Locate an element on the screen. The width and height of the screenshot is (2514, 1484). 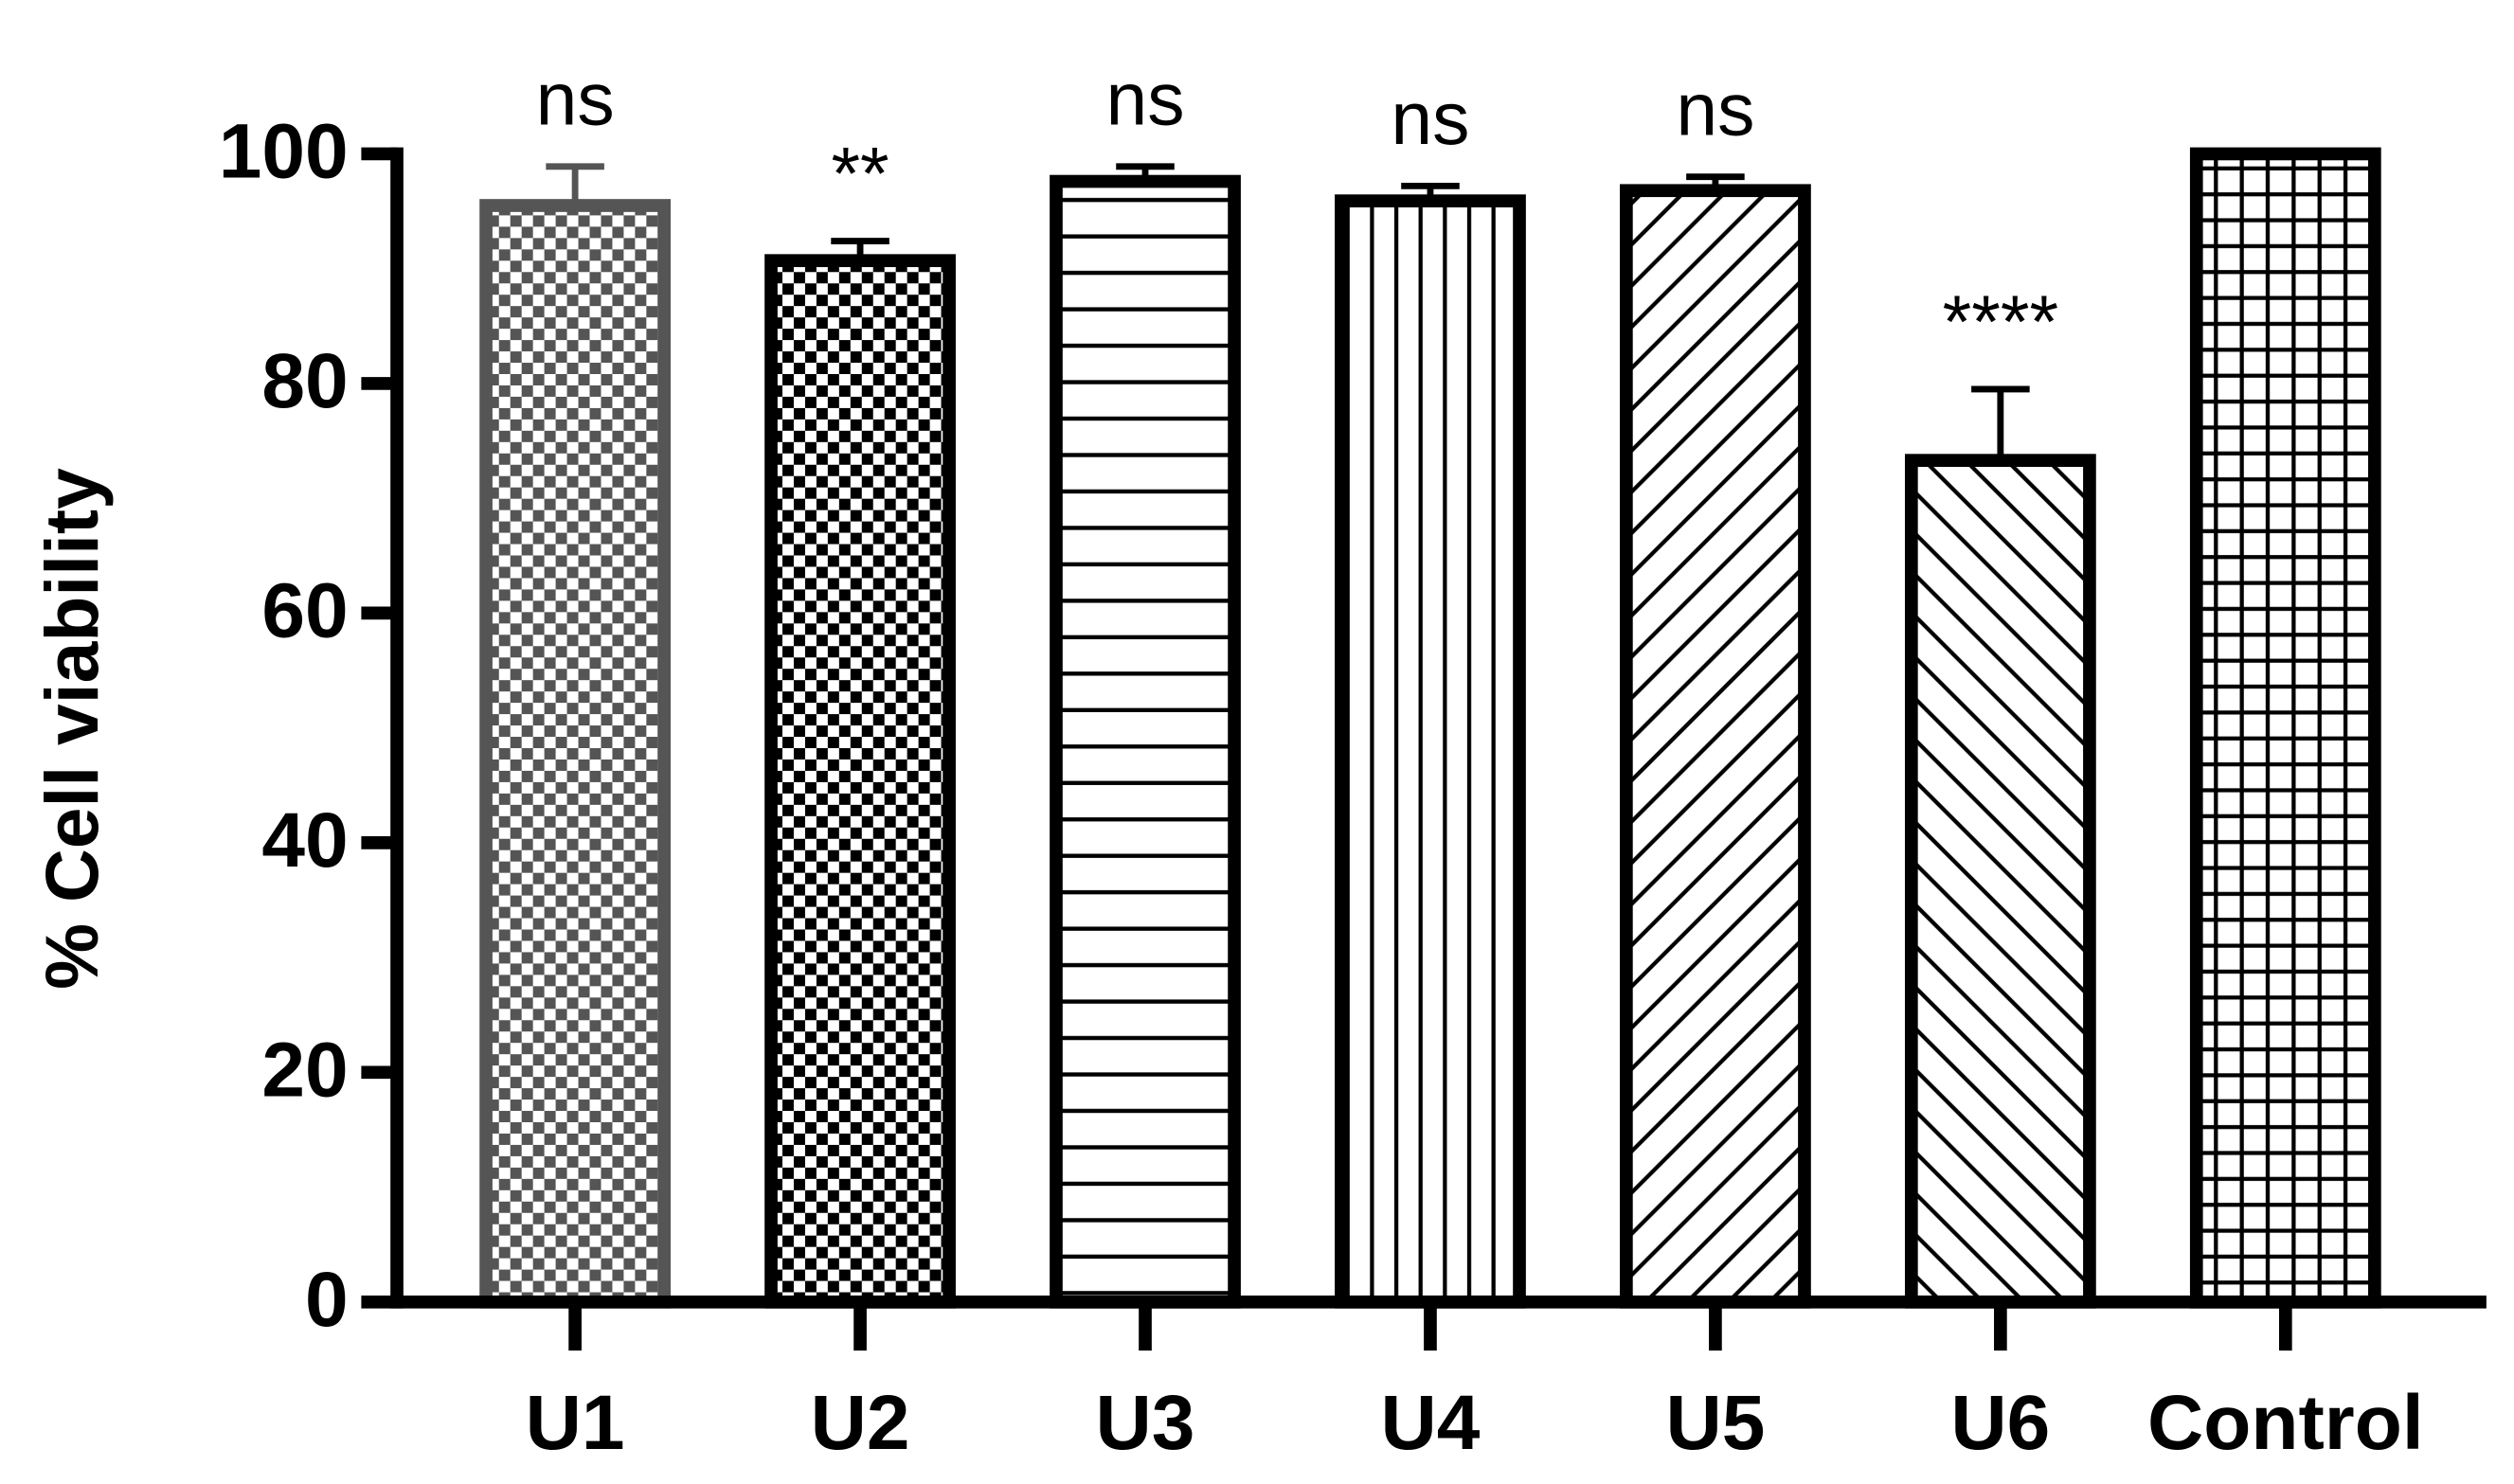
y-tick-label: 80 is located at coordinates (304, 381).